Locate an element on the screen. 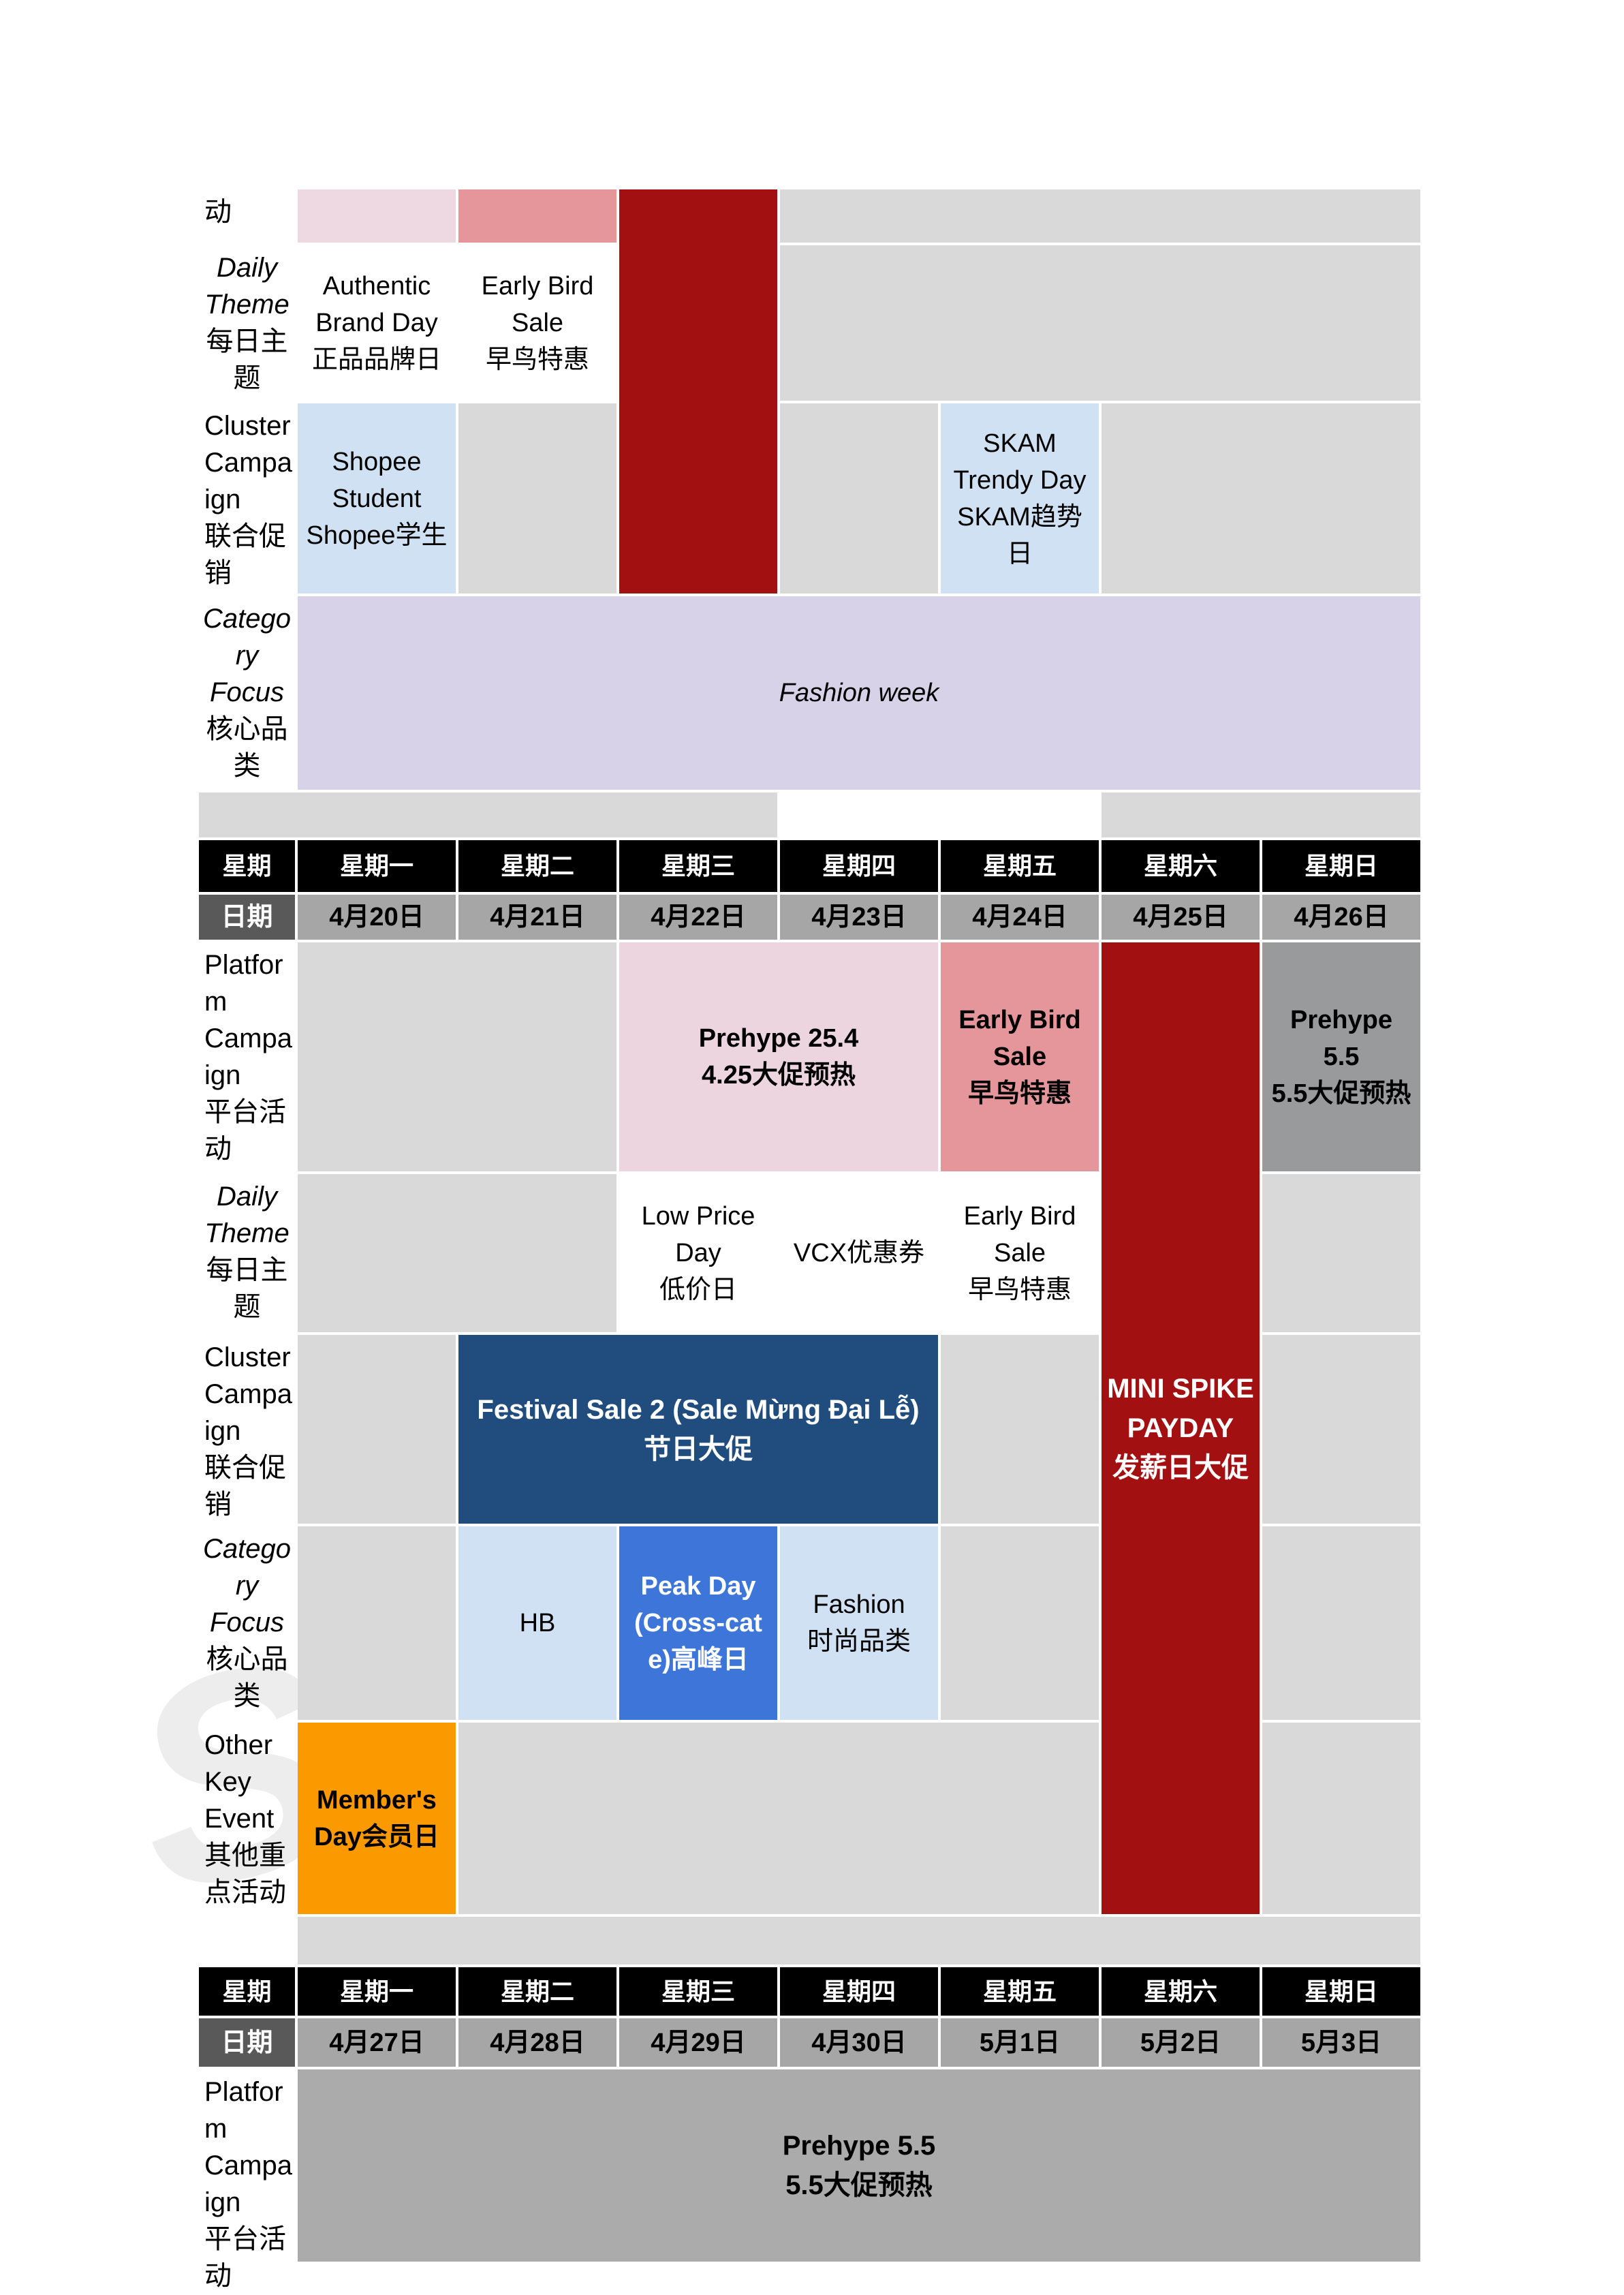 The height and width of the screenshot is (2295, 1624). date-cell: 4月24日 is located at coordinates (1020, 917).